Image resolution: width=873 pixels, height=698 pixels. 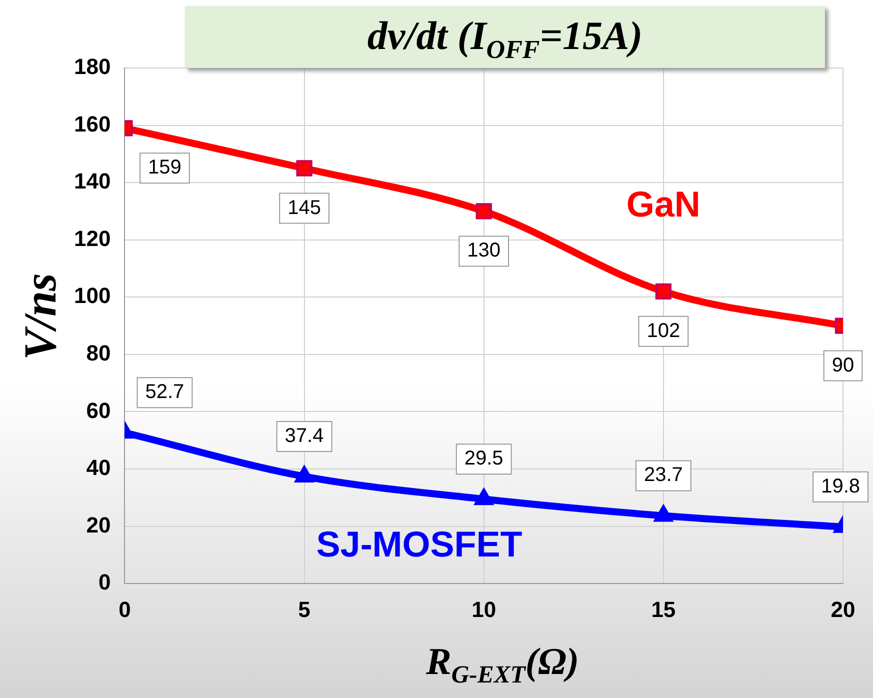 I want to click on data-label: 145, so click(x=304, y=207).